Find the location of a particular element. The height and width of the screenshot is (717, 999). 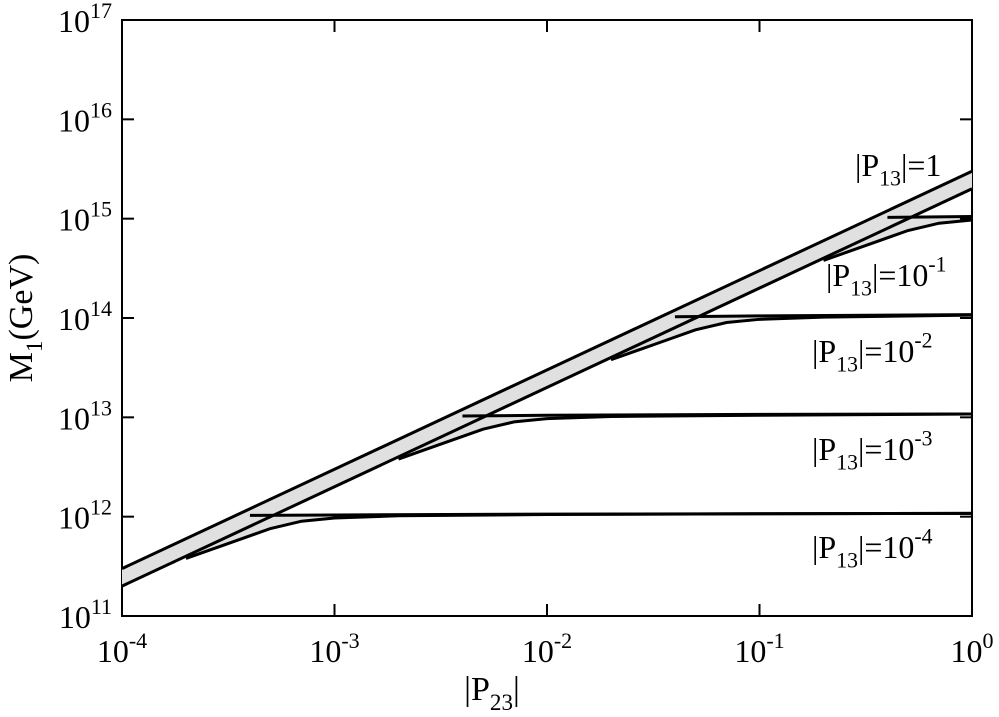

x-tick-label: 10⁻¹ is located at coordinates (759, 648).